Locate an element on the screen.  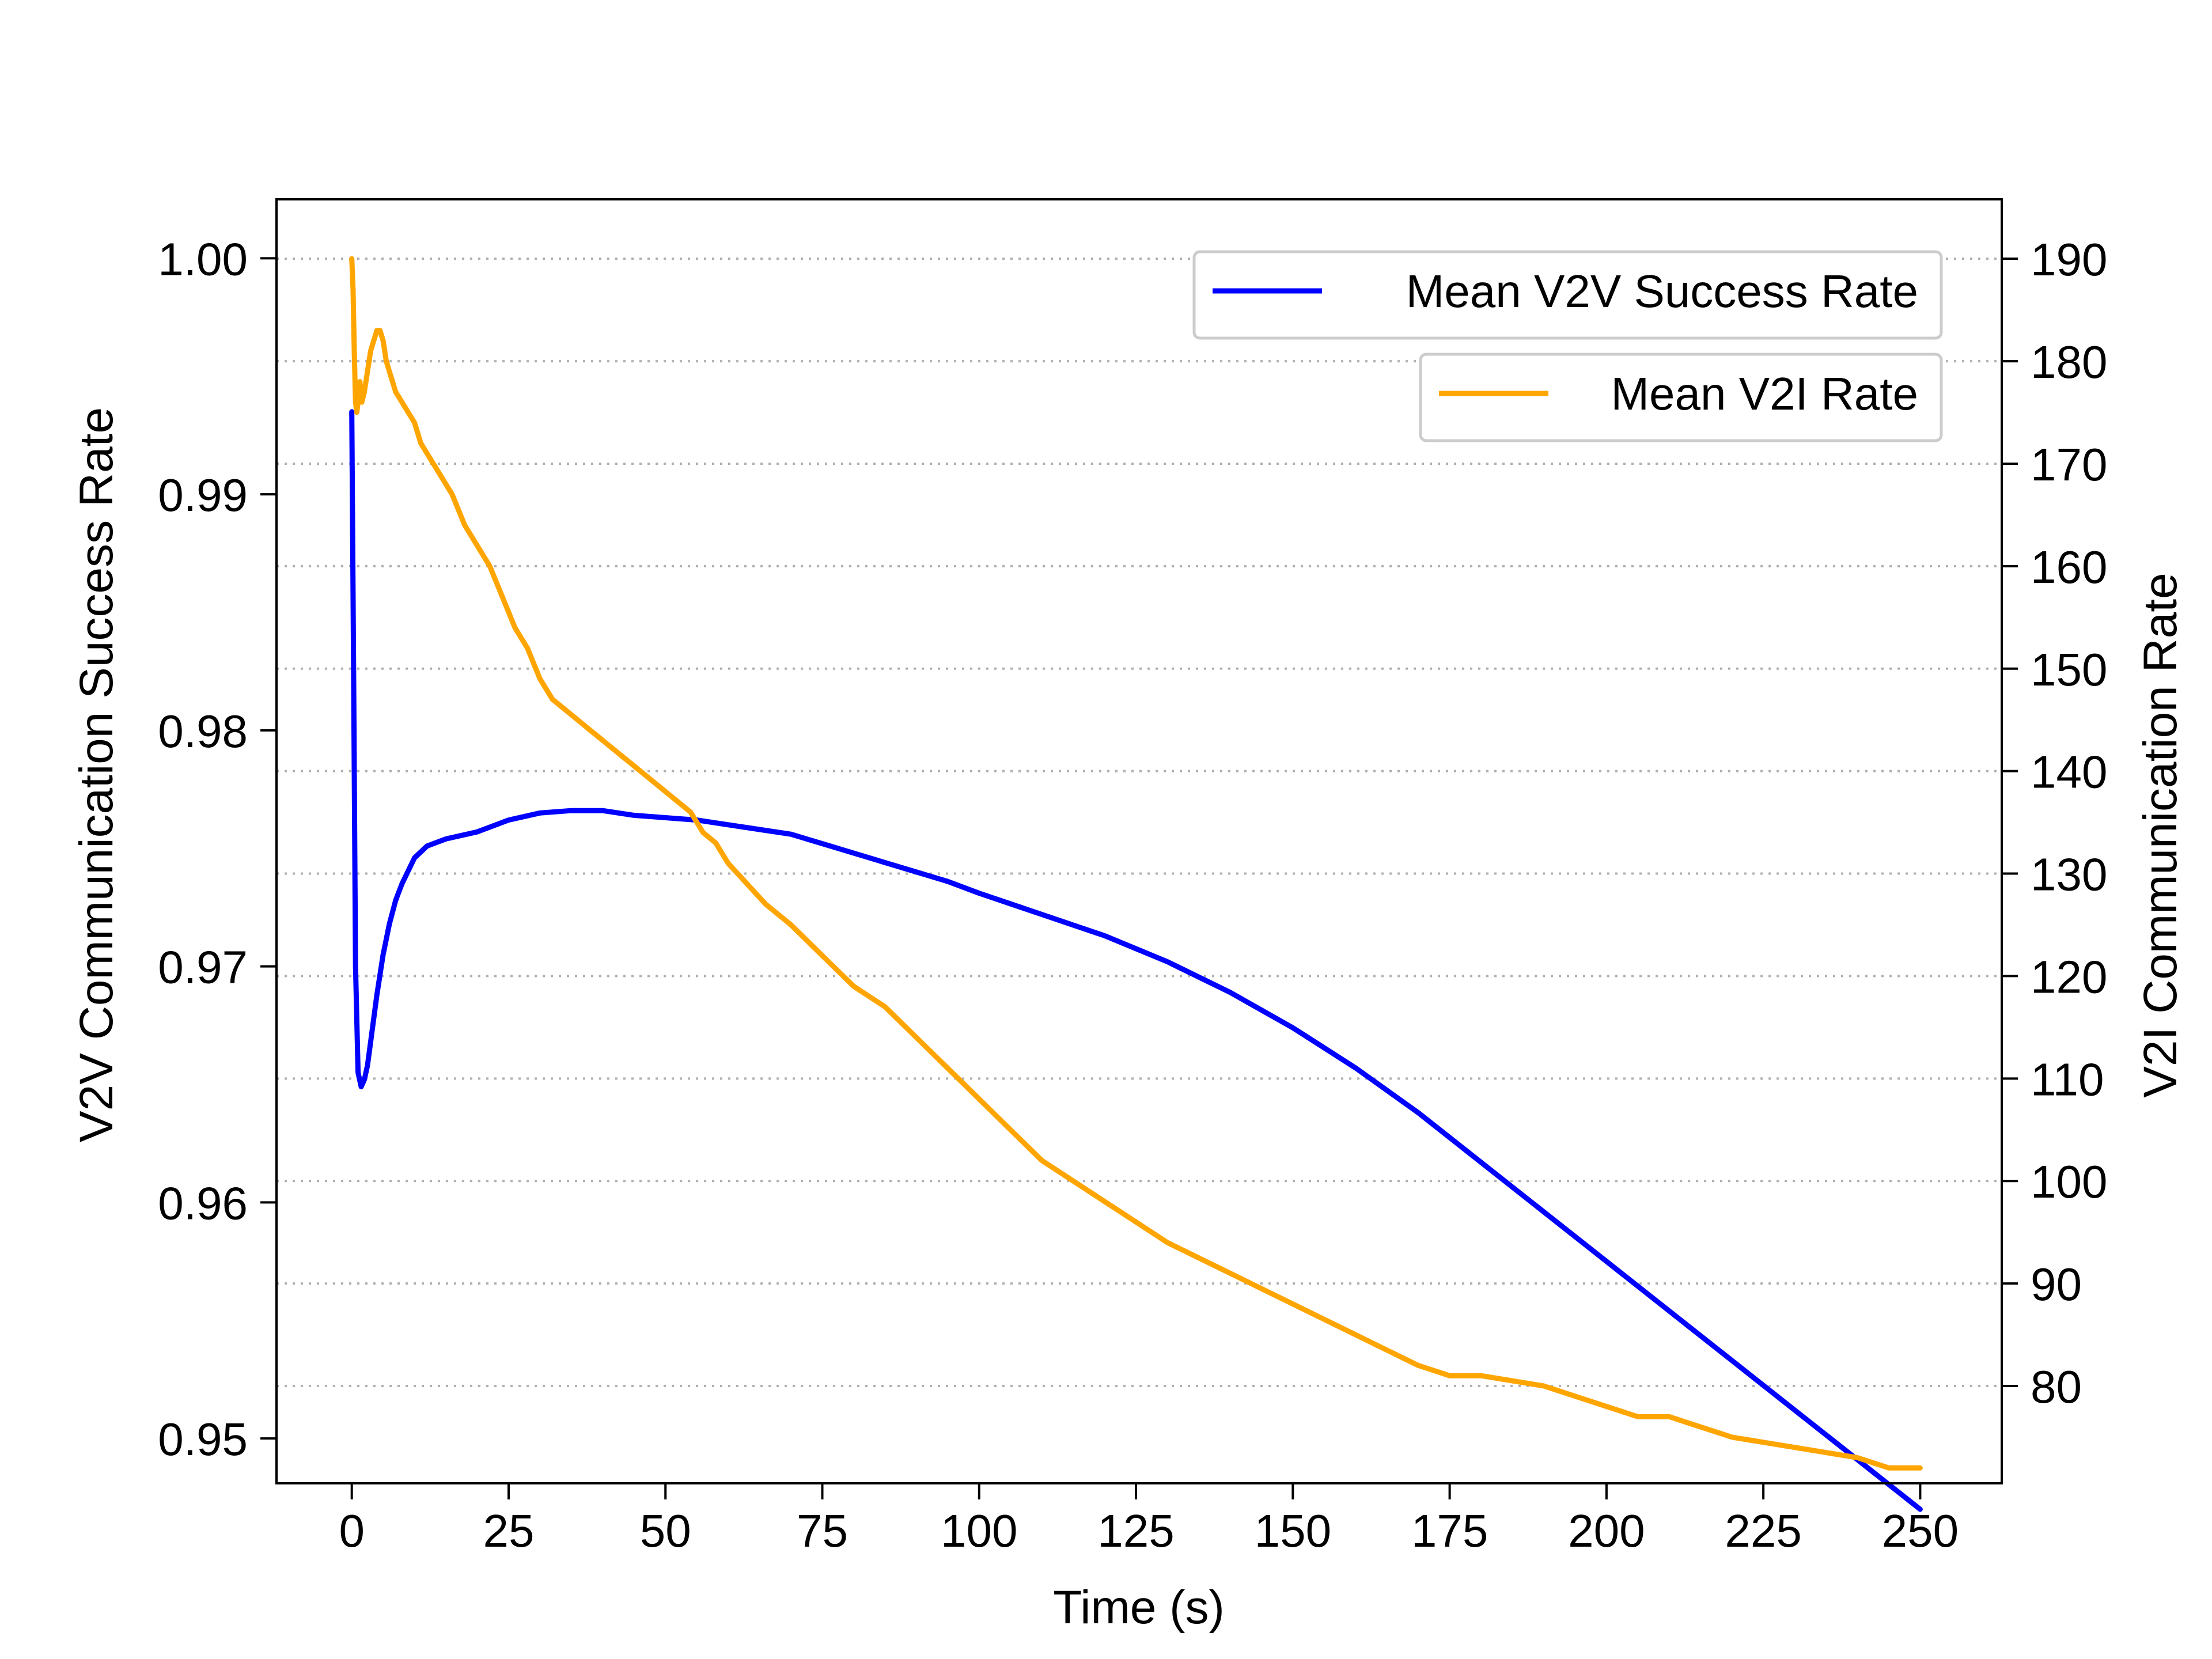
y-right-tick-label: 160 is located at coordinates (2069, 567).